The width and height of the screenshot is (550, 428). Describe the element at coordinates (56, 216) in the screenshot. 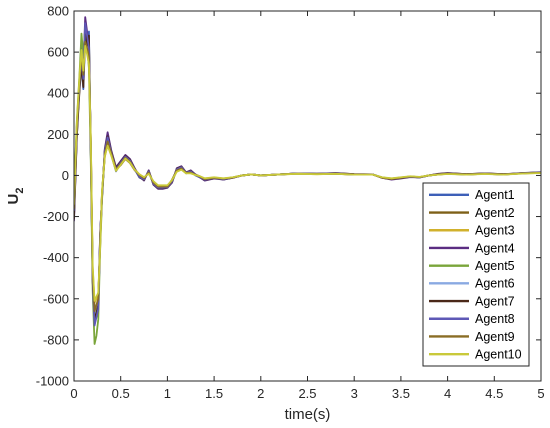

I see `y-tick-label: -200` at that location.